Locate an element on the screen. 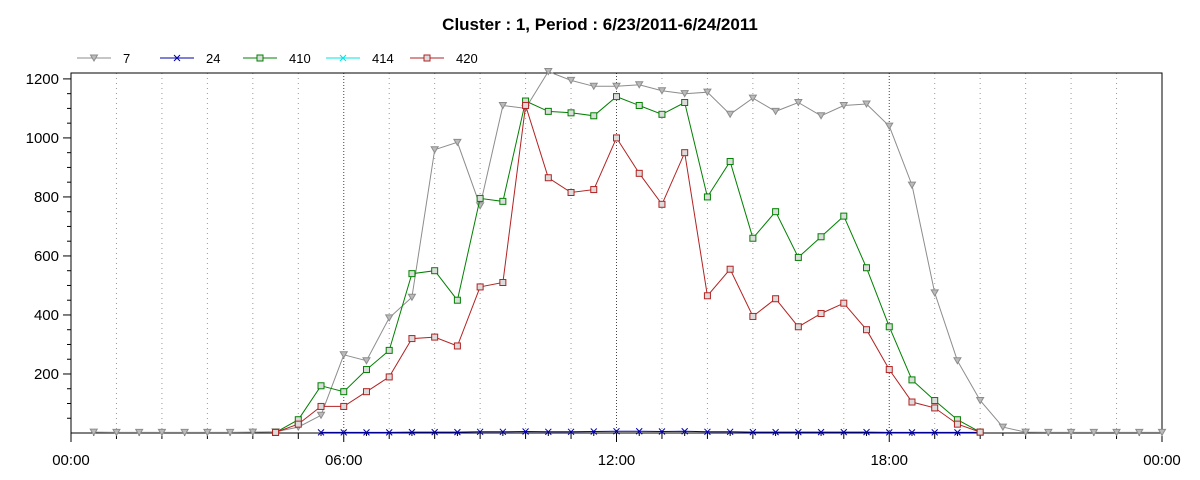  legend-label: 410 is located at coordinates (300, 58).